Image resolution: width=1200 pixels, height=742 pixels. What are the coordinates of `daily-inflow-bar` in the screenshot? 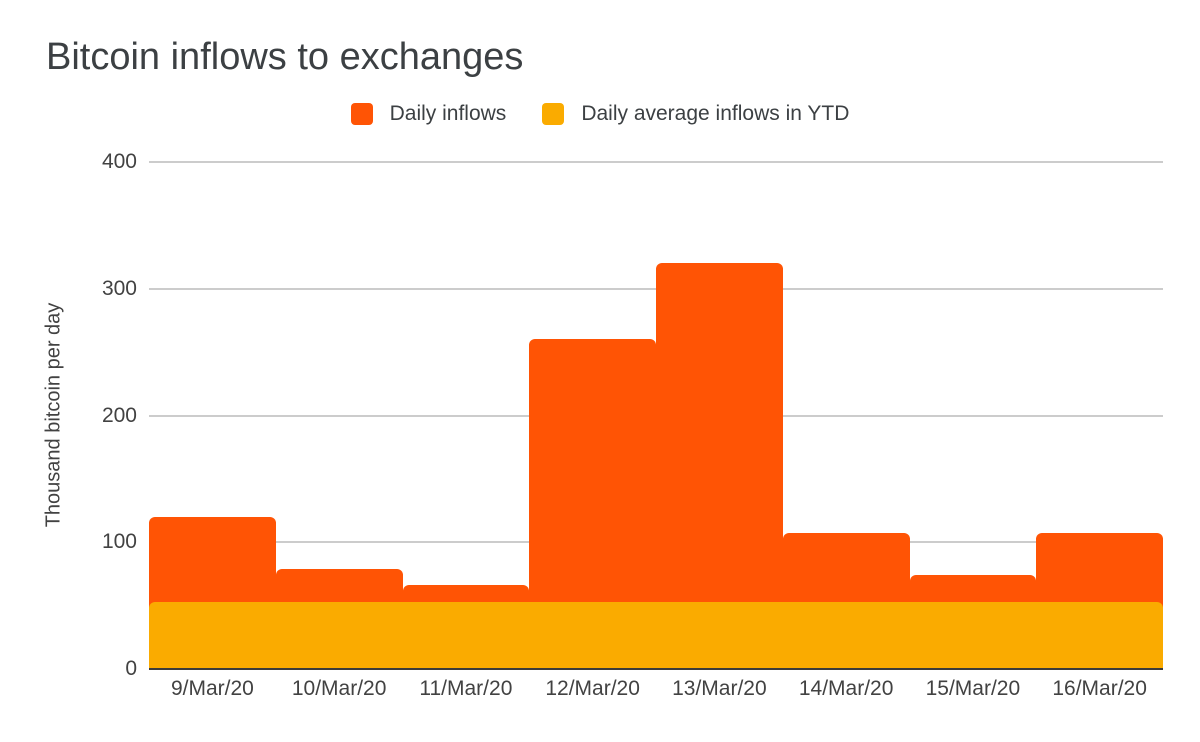 It's located at (719, 466).